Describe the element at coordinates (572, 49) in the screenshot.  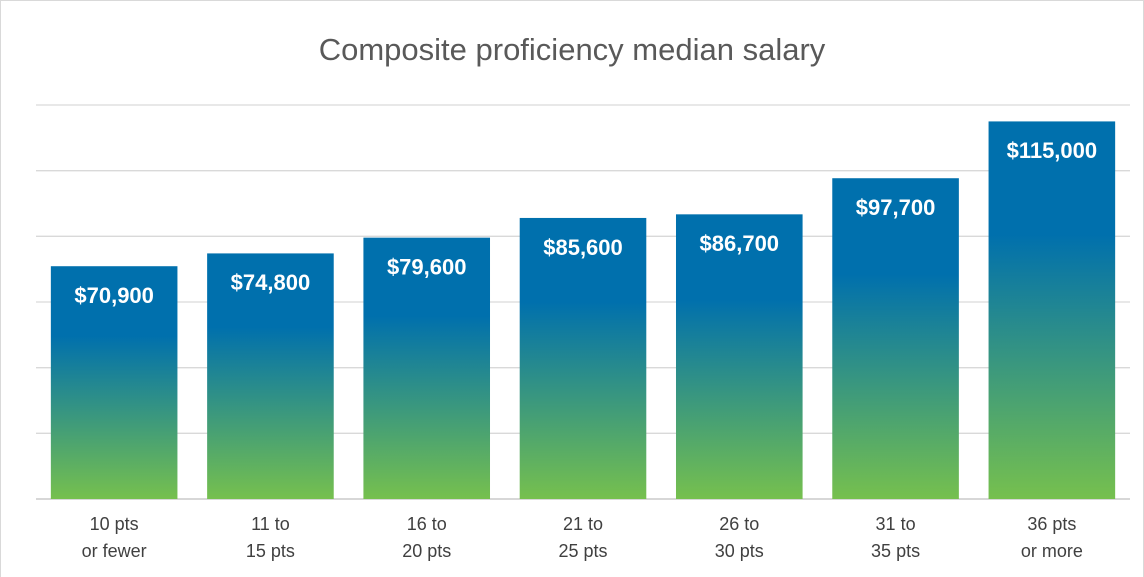
I see `chart-title: Composite proficiency median salary` at that location.